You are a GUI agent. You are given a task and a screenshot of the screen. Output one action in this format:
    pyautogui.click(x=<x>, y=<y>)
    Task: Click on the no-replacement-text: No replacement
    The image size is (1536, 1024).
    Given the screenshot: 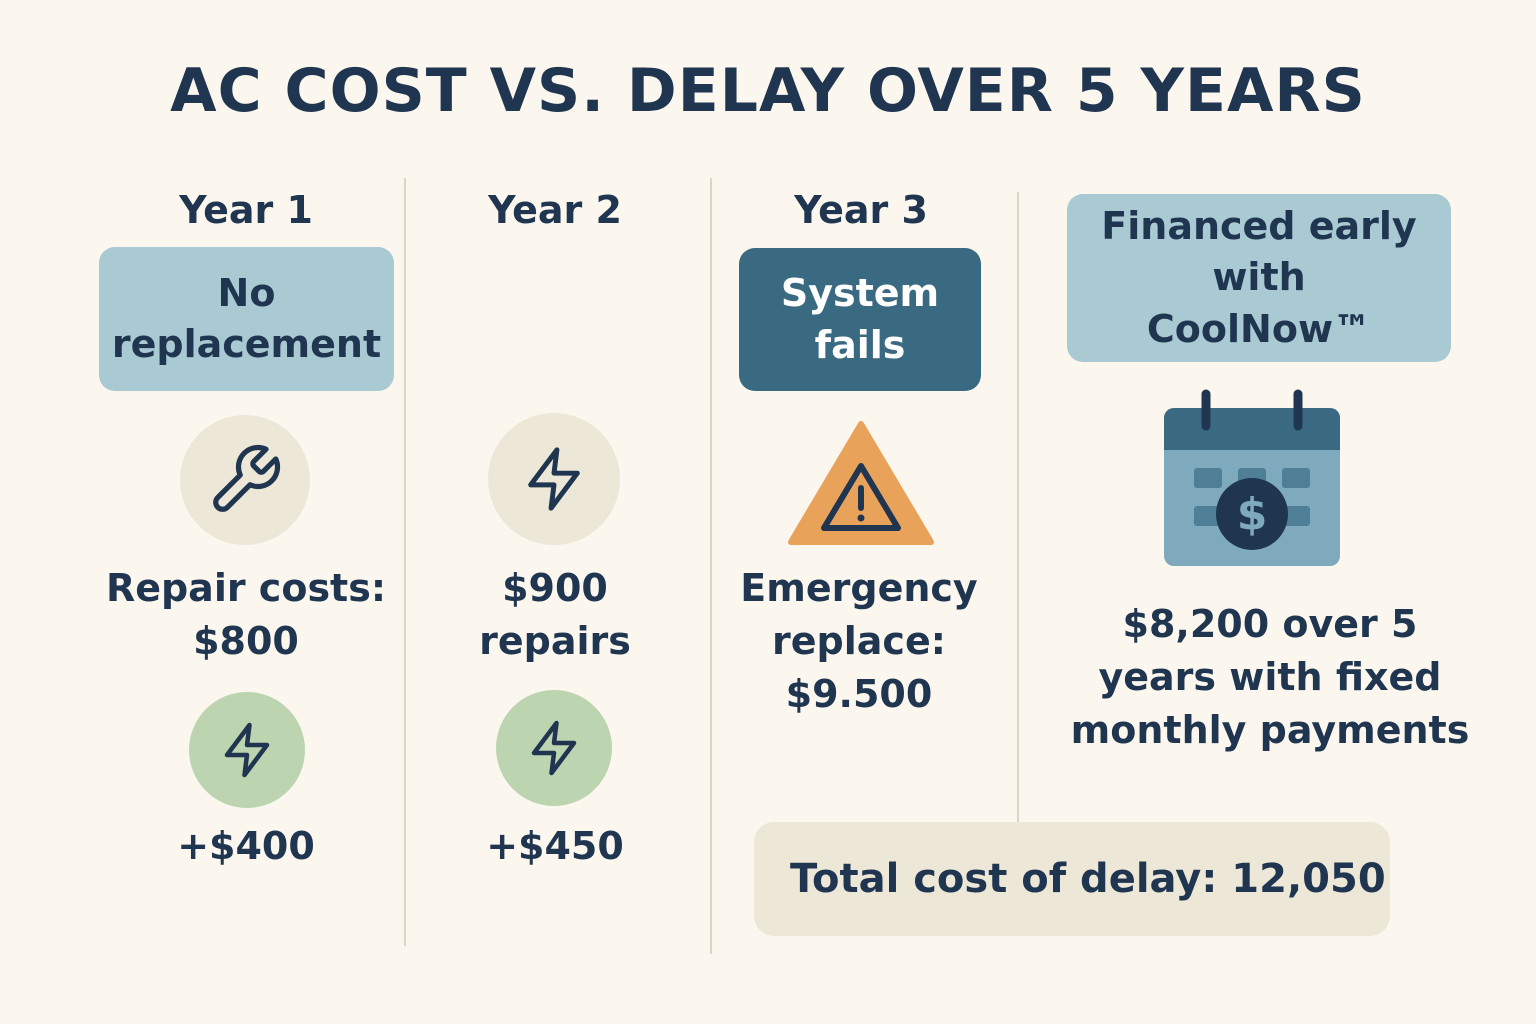 What is the action you would take?
    pyautogui.click(x=246, y=318)
    